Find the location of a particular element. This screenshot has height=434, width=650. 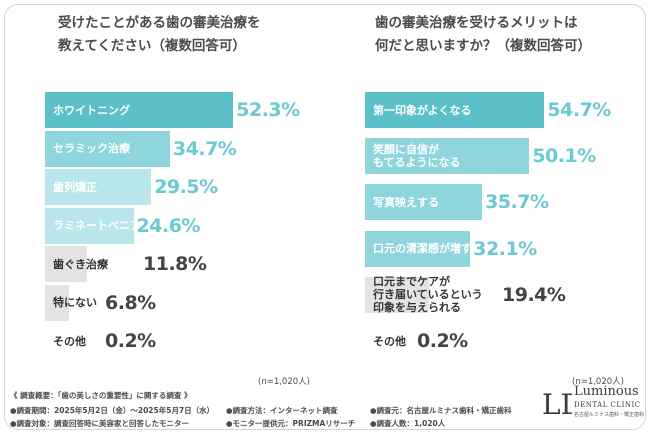

right-sample-note: (n=1,020人) is located at coordinates (598, 382).